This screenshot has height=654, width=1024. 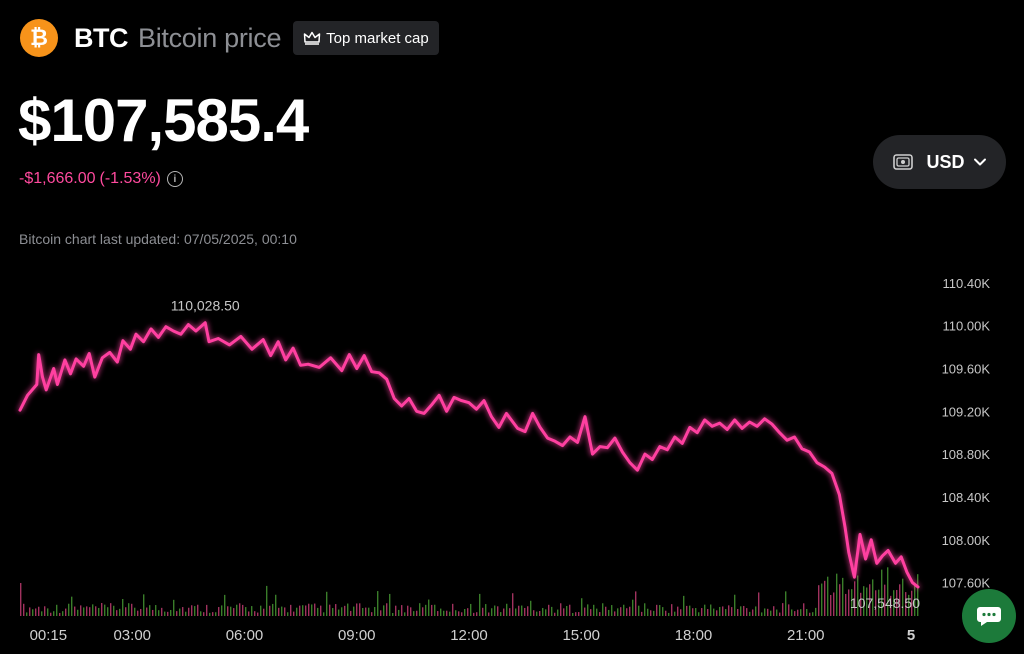 I want to click on chat-button, so click(x=989, y=616).